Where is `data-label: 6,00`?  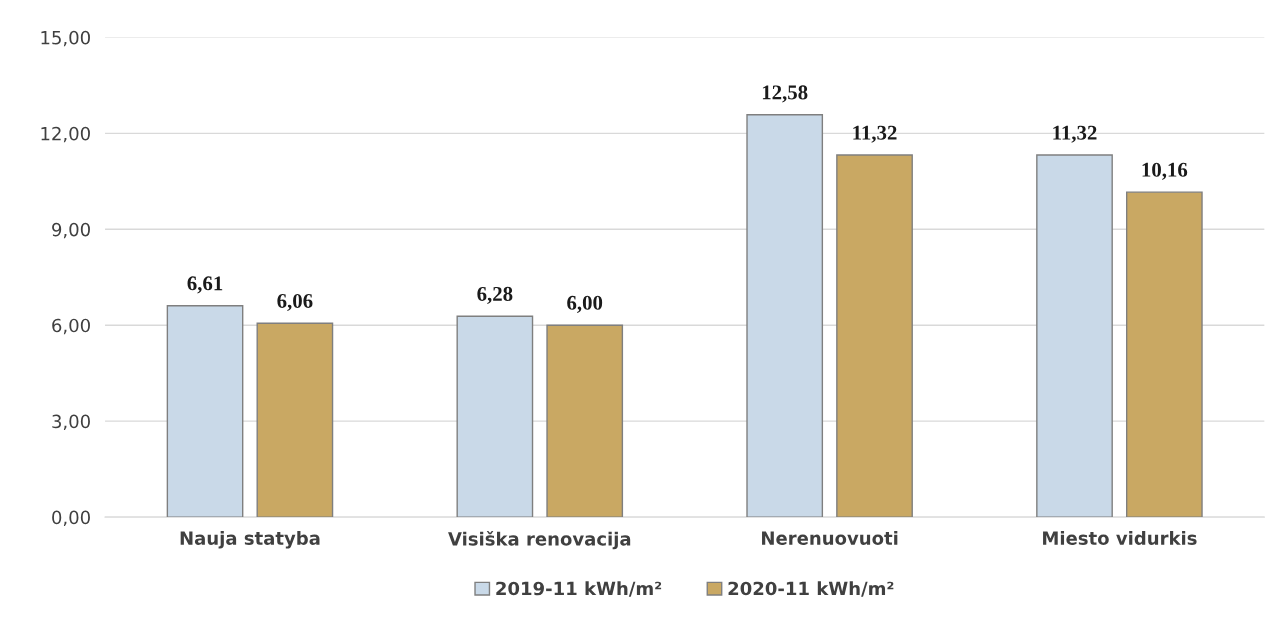 data-label: 6,00 is located at coordinates (585, 304).